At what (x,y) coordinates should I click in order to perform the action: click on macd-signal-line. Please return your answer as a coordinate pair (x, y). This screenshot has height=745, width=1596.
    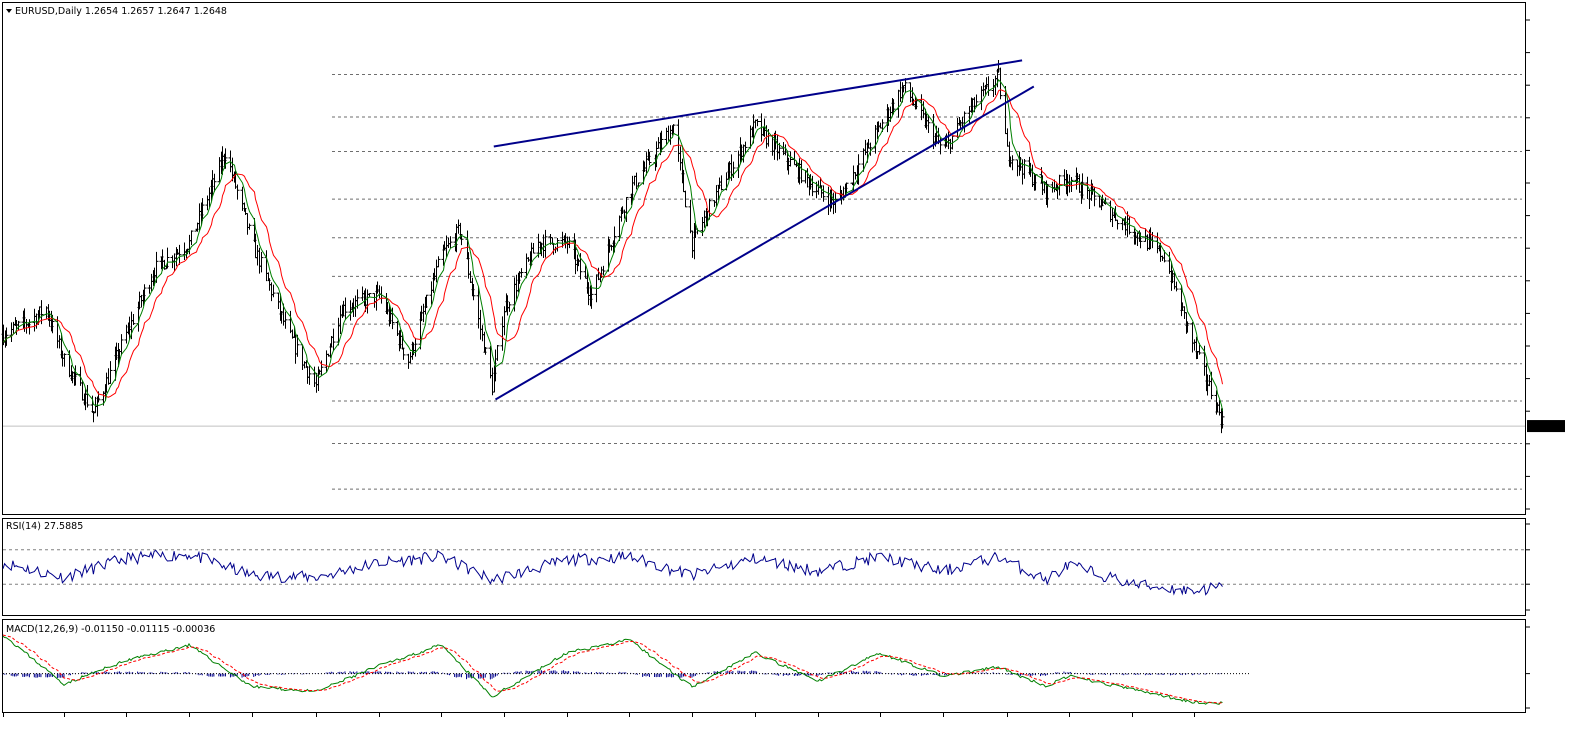
    Looking at the image, I should click on (612, 669).